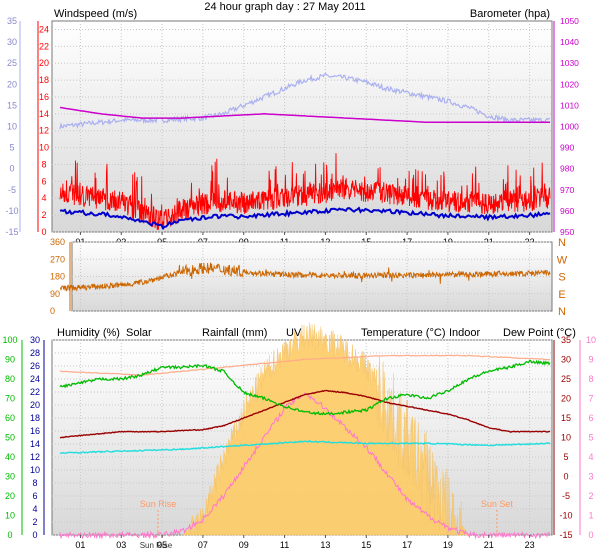 The height and width of the screenshot is (555, 600). I want to click on series-temperature-line, so click(305, 414).